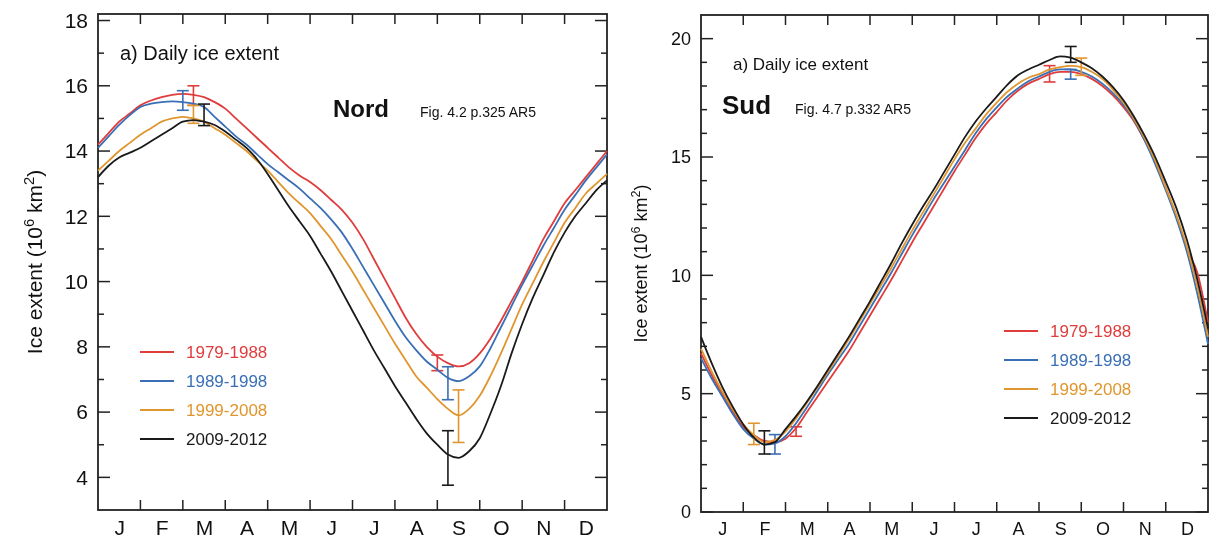 The width and height of the screenshot is (1215, 546). Describe the element at coordinates (82, 477) in the screenshot. I see `y-tick-label: 4` at that location.